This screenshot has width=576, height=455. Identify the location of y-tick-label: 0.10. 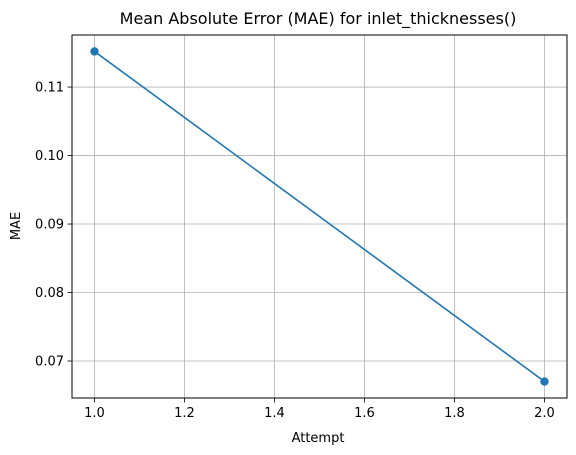
(49, 156).